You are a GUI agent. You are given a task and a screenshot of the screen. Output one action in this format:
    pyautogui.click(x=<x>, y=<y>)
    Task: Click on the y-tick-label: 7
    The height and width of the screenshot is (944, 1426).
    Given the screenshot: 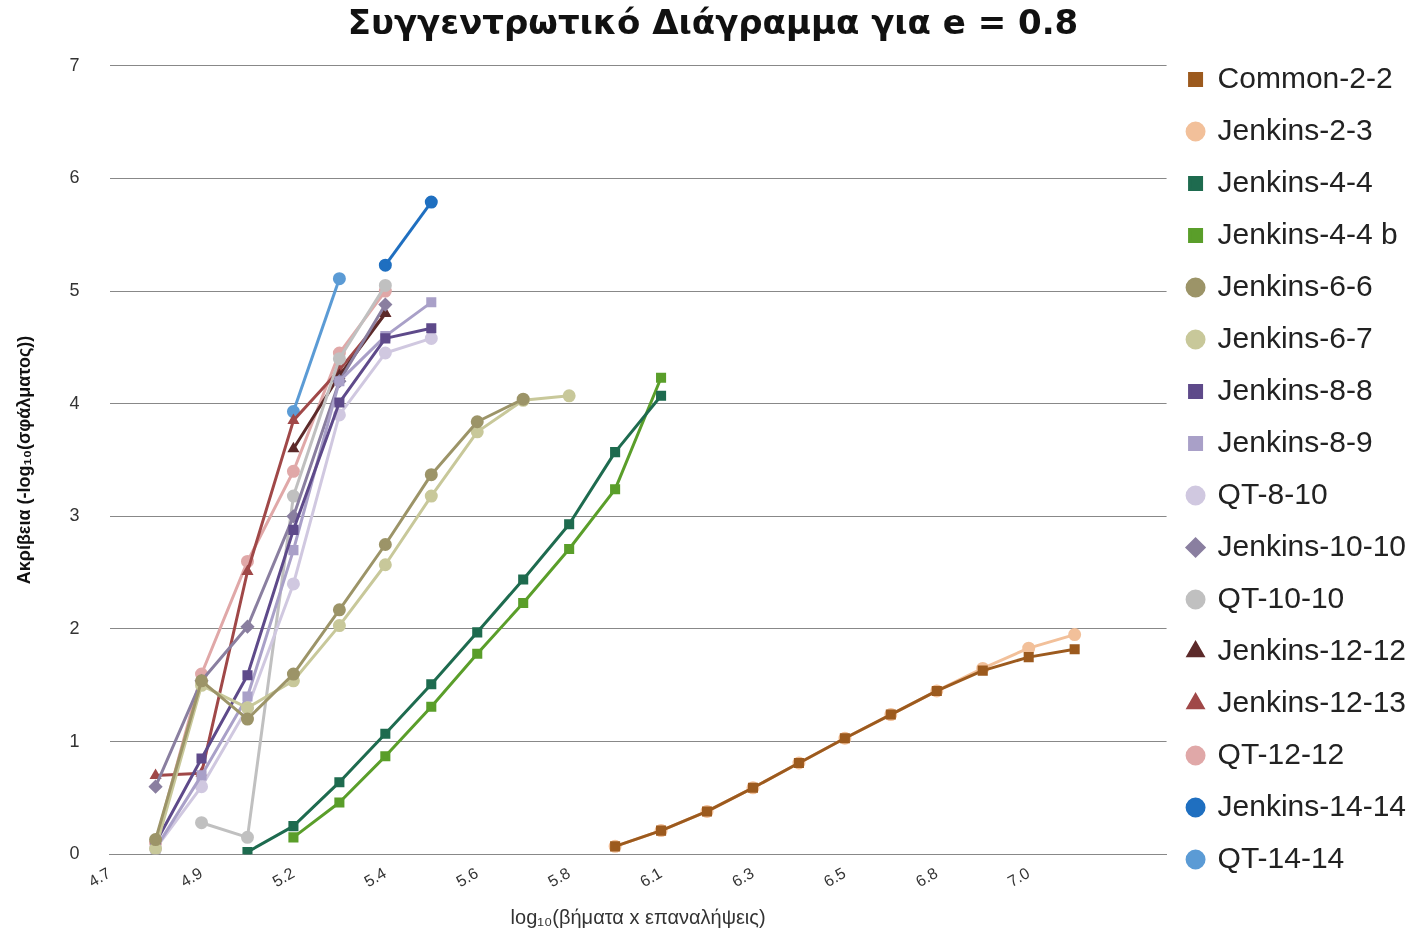 What is the action you would take?
    pyautogui.click(x=74, y=64)
    